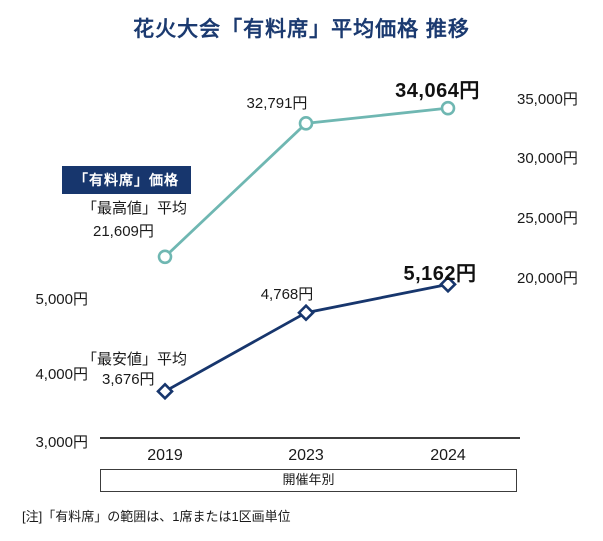 The height and width of the screenshot is (541, 603). Describe the element at coordinates (123, 231) in the screenshot. I see `max-series-first-value: 21,609円` at that location.